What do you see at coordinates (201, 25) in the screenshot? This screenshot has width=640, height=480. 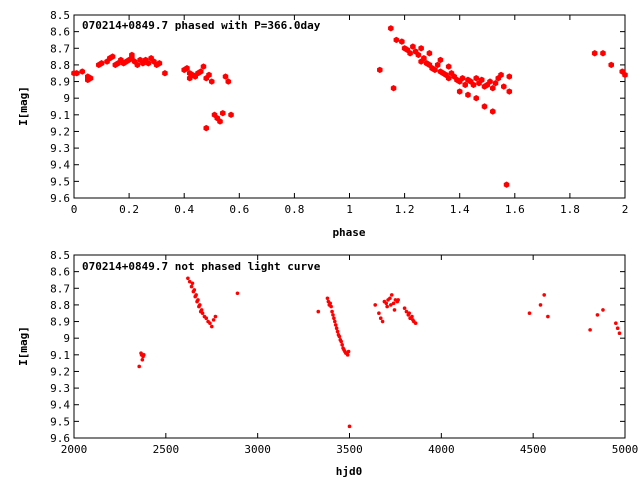 I see `chart-title: 070214+0849.7 phased with P=366.0day` at bounding box center [201, 25].